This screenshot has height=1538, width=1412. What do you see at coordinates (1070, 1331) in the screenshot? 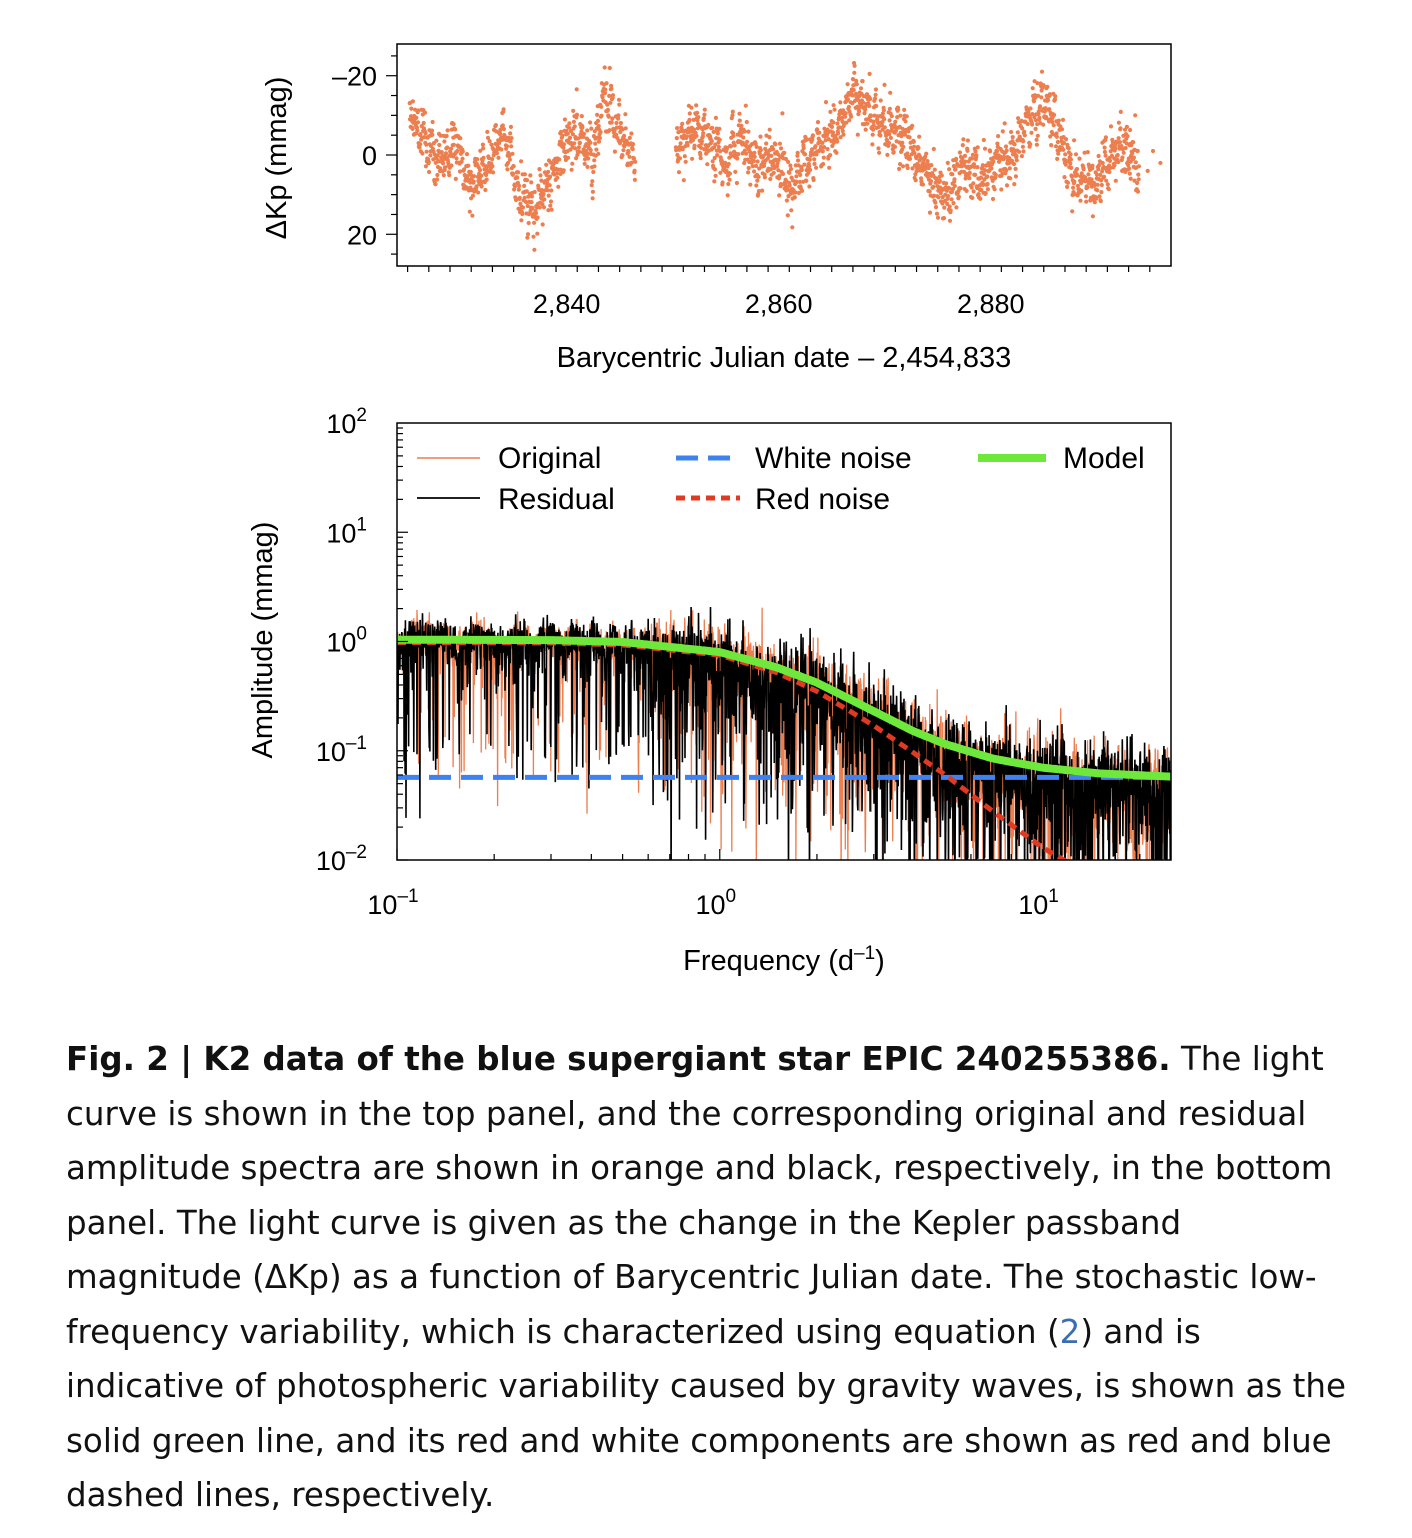
I see `equation-reference-link: 2` at bounding box center [1070, 1331].